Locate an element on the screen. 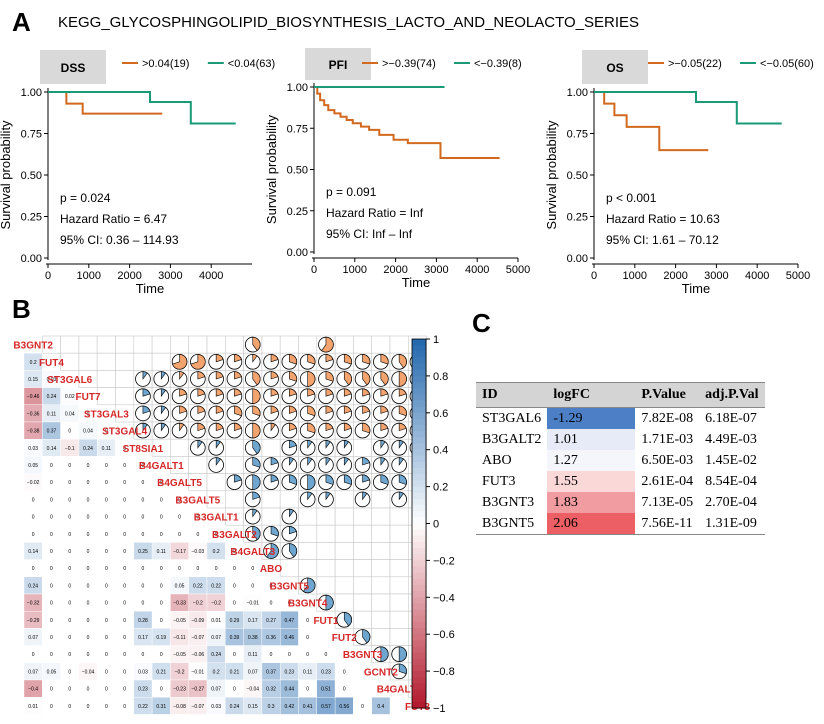 This screenshot has width=824, height=724. corr-value: −0.07 is located at coordinates (198, 707).